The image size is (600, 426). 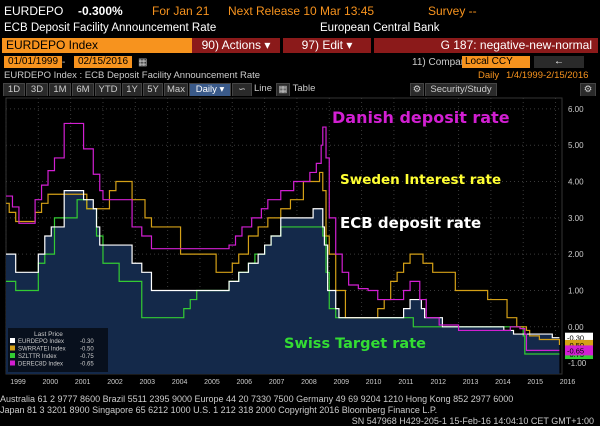 I want to click on period-select: Daily ▾, so click(x=210, y=89).